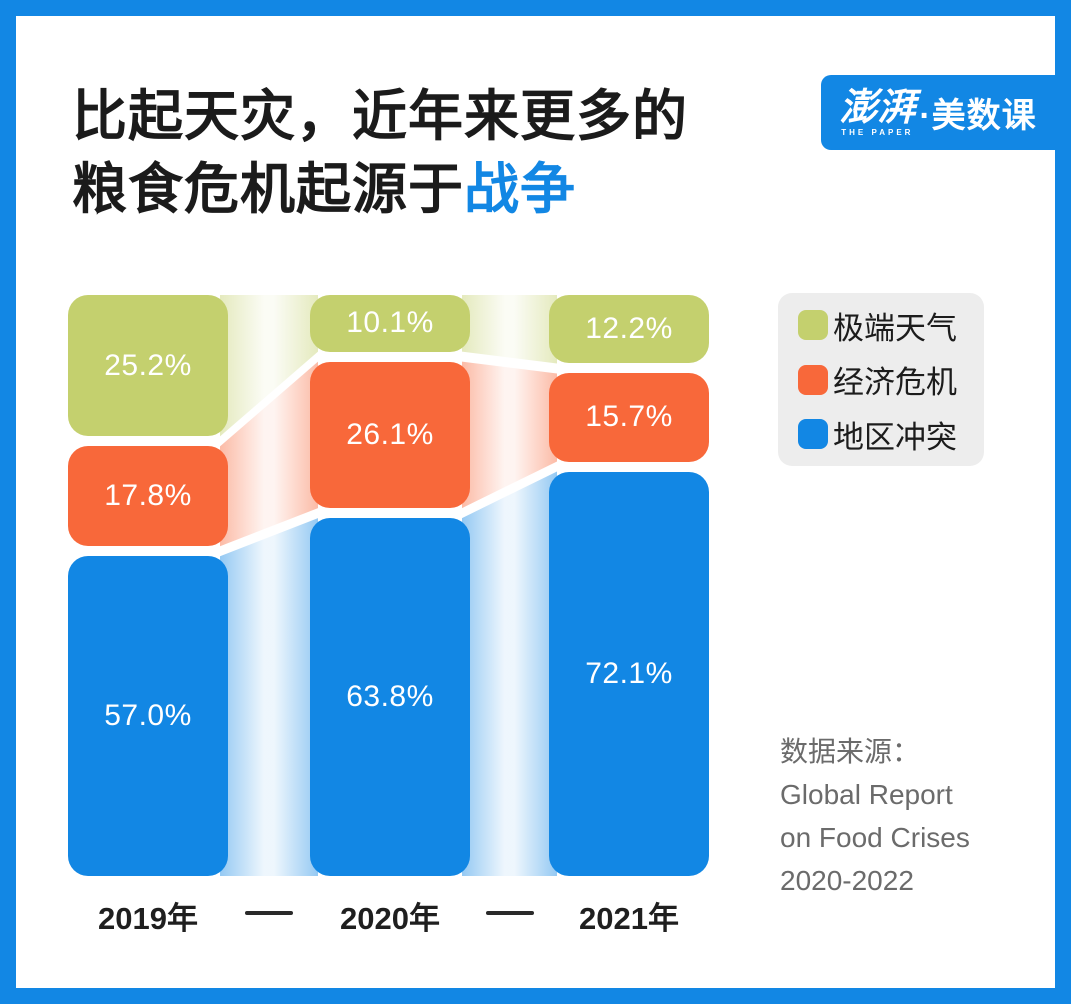  I want to click on bar-segment-地区冲突-2021年: 72.1%, so click(629, 673).